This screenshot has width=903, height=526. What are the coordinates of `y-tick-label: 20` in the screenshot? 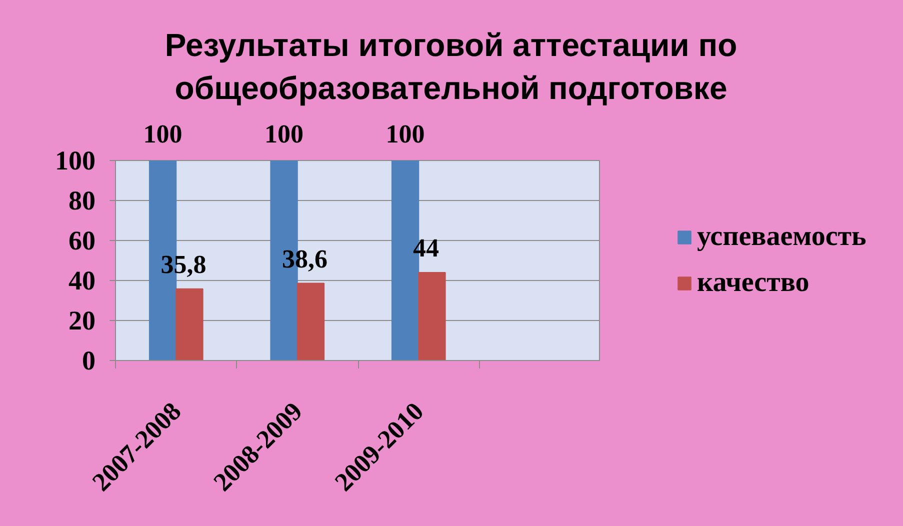 It's located at (82, 321).